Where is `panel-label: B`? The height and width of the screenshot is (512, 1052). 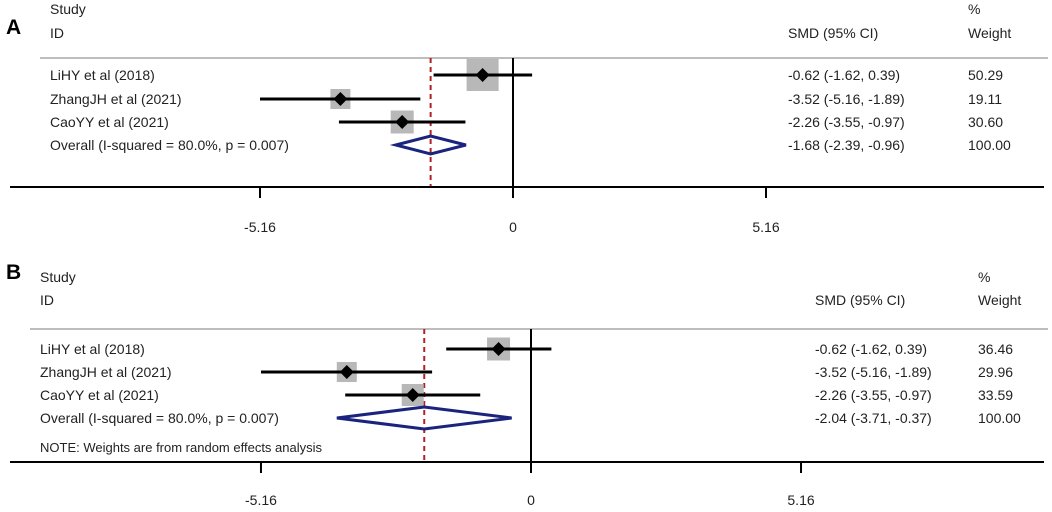 panel-label: B is located at coordinates (13, 272).